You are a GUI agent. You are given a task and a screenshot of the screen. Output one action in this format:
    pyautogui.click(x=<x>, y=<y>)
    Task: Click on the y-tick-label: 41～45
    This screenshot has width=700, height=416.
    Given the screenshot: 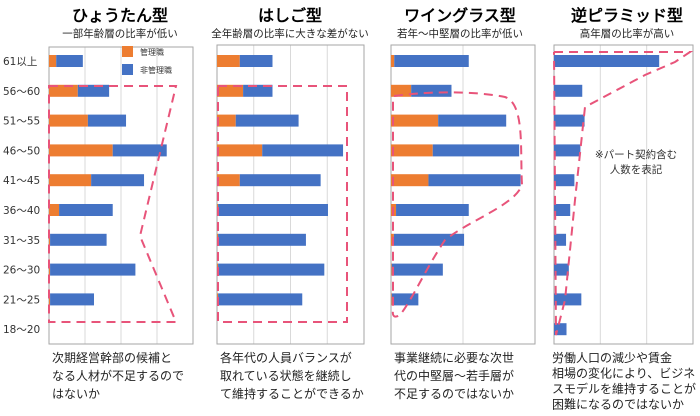 What is the action you would take?
    pyautogui.click(x=21, y=181)
    